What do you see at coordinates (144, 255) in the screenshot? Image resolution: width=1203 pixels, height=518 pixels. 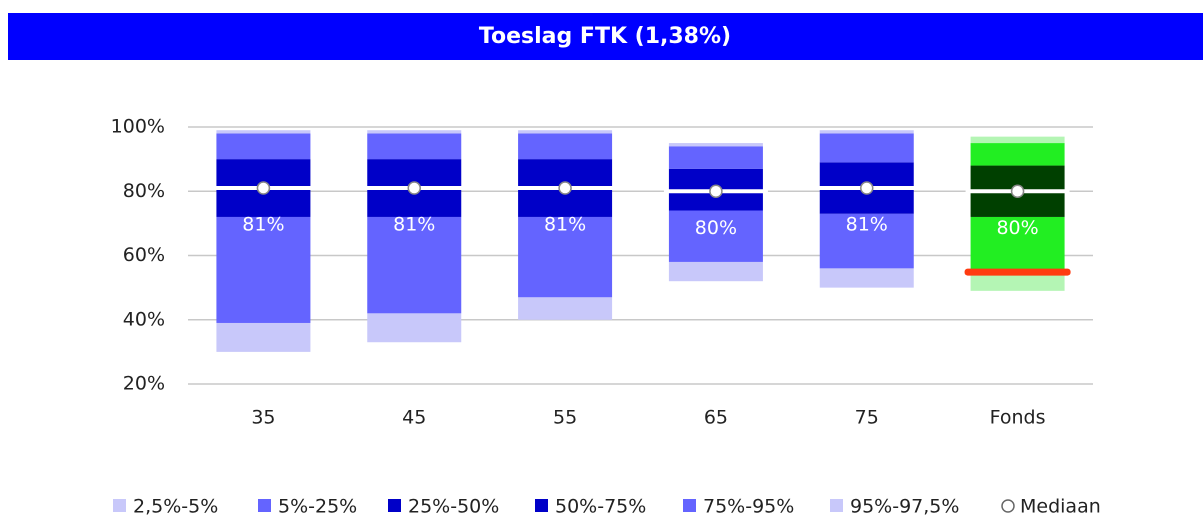 I see `y-tick-label: 60%` at bounding box center [144, 255].